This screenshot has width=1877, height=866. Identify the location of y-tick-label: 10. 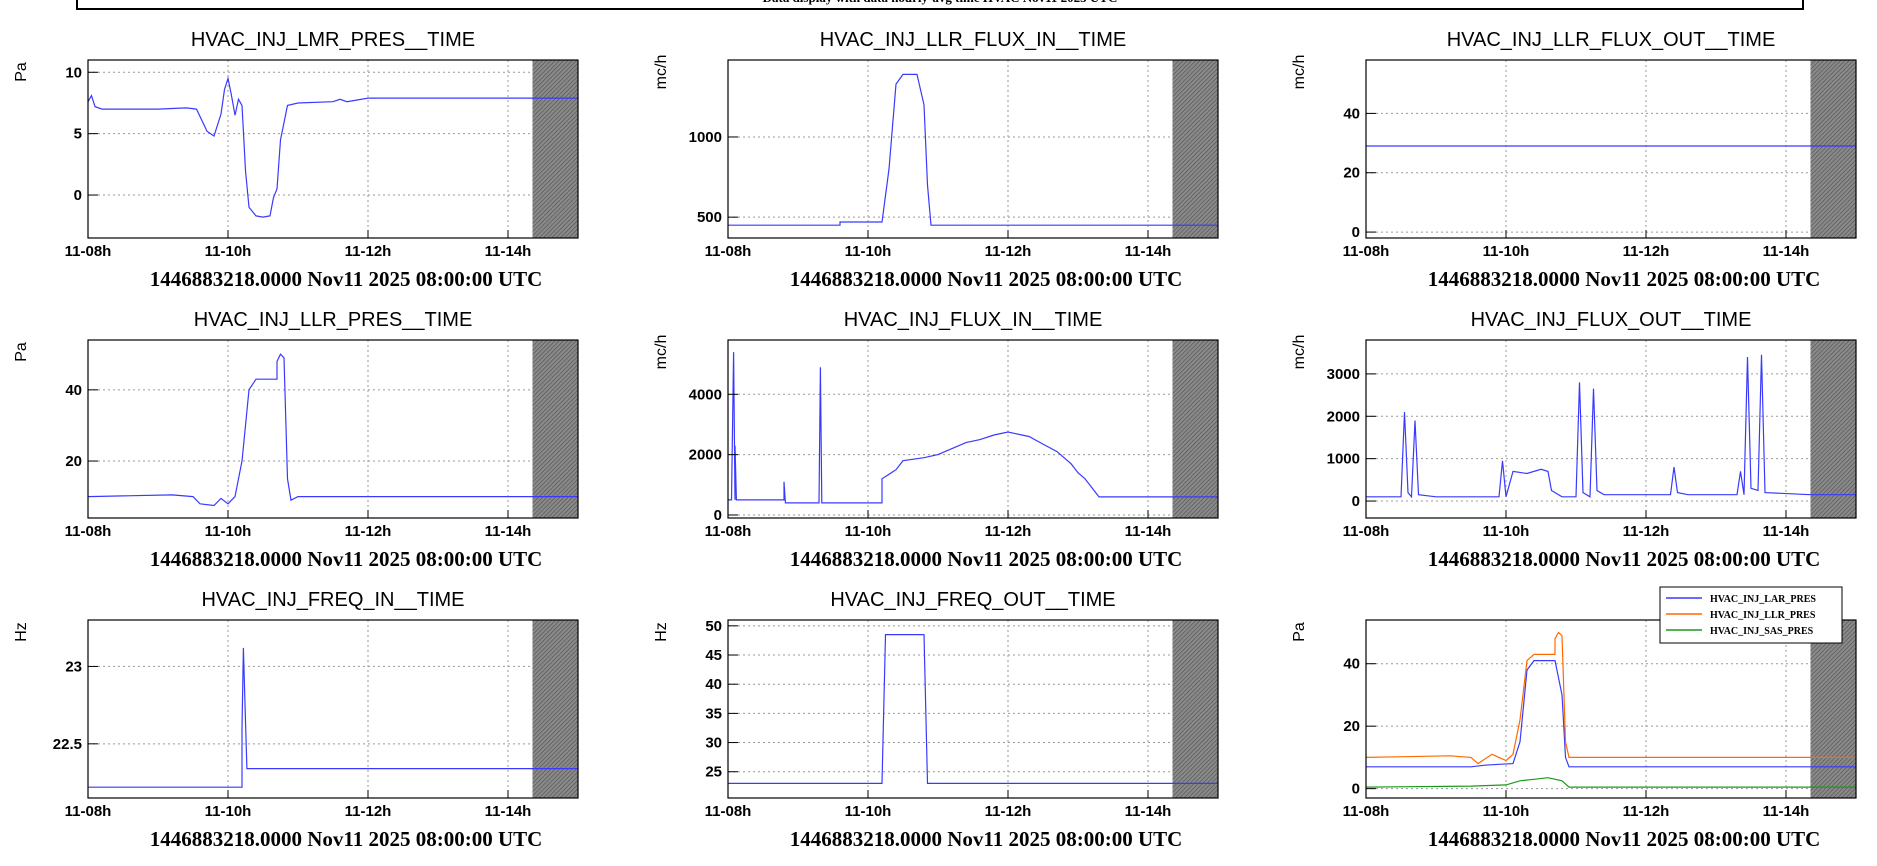
(73, 72).